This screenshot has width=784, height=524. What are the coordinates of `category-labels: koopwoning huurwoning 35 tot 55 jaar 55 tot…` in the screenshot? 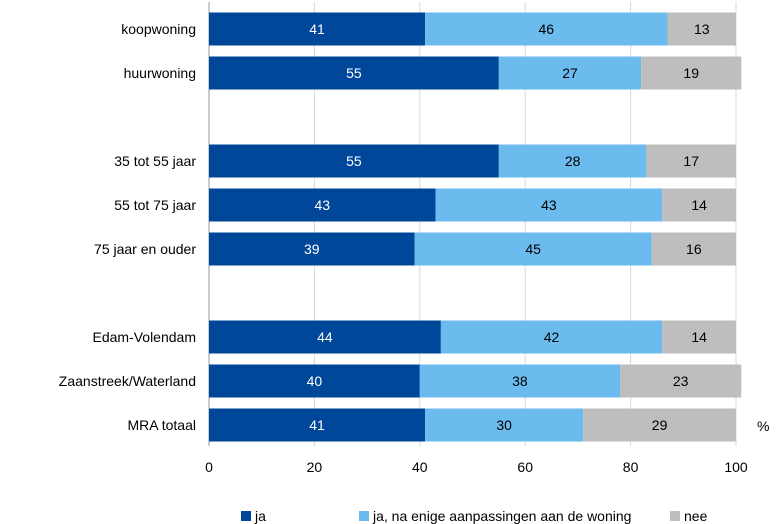 It's located at (128, 227).